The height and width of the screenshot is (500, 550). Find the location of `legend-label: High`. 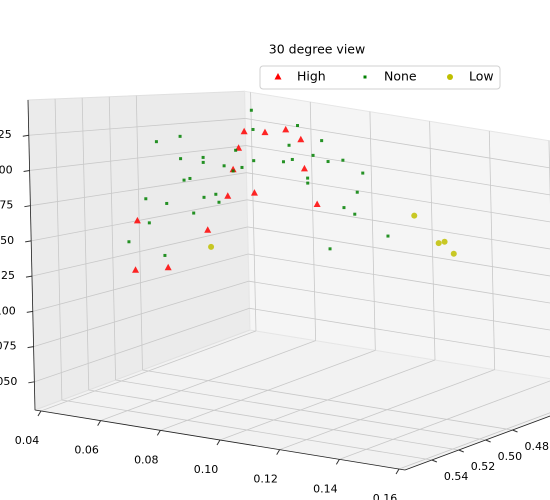

legend-label: High is located at coordinates (311, 76).